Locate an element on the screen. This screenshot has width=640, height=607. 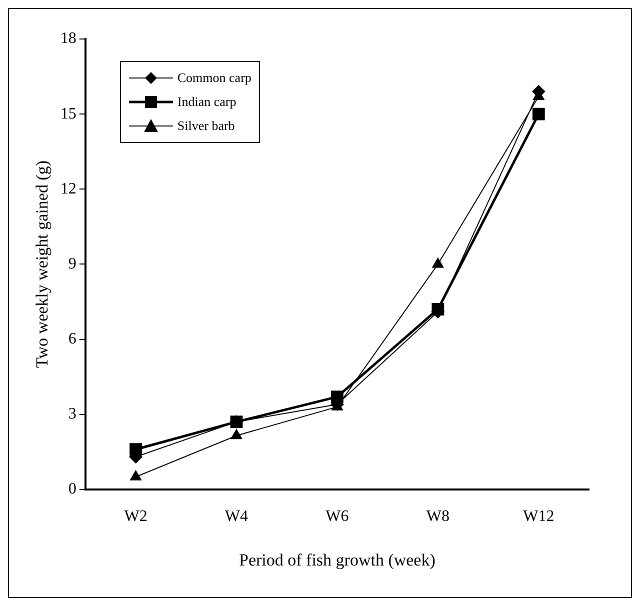
y-tick-label: 15 is located at coordinates (68, 113).